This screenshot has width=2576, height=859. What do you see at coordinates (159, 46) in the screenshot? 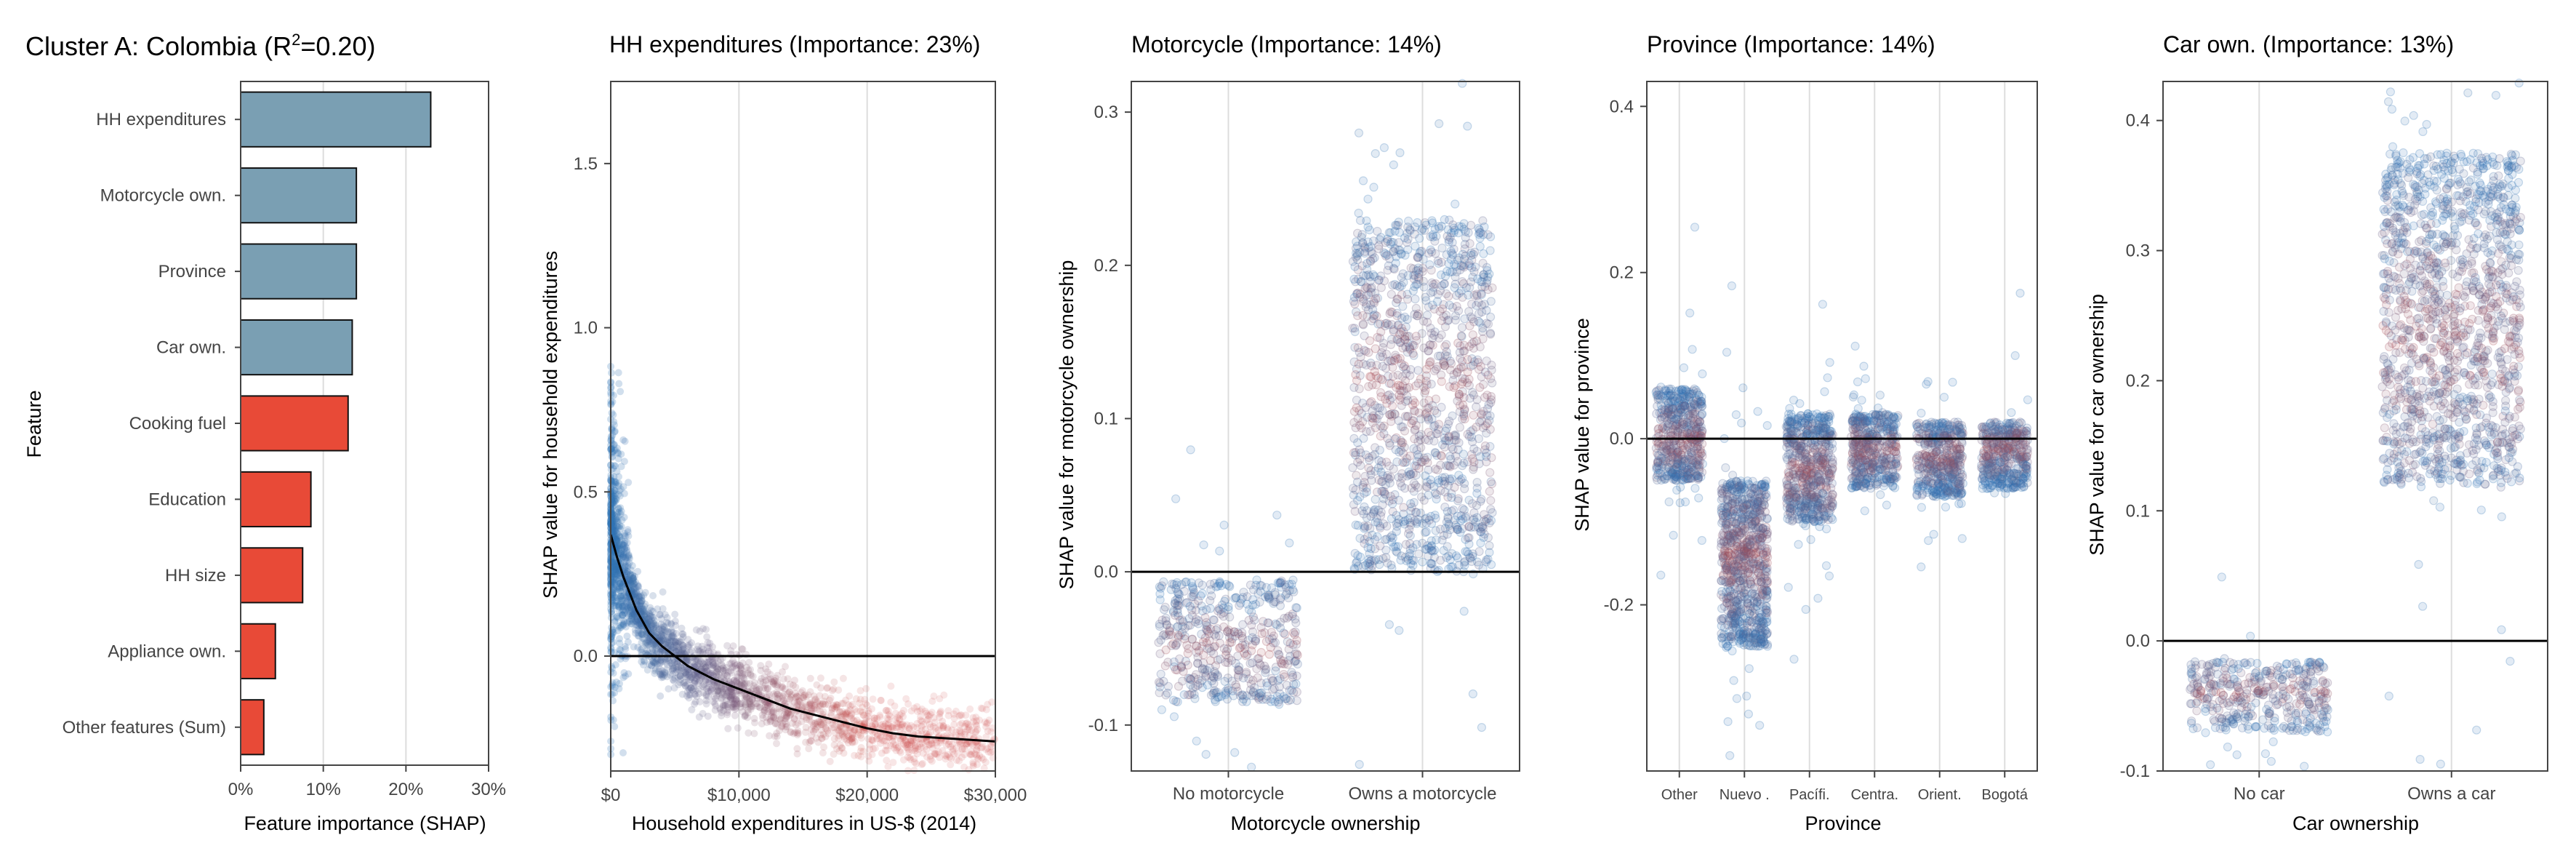
I see `panel1-title-main: Cluster A: Colombia (R` at bounding box center [159, 46].